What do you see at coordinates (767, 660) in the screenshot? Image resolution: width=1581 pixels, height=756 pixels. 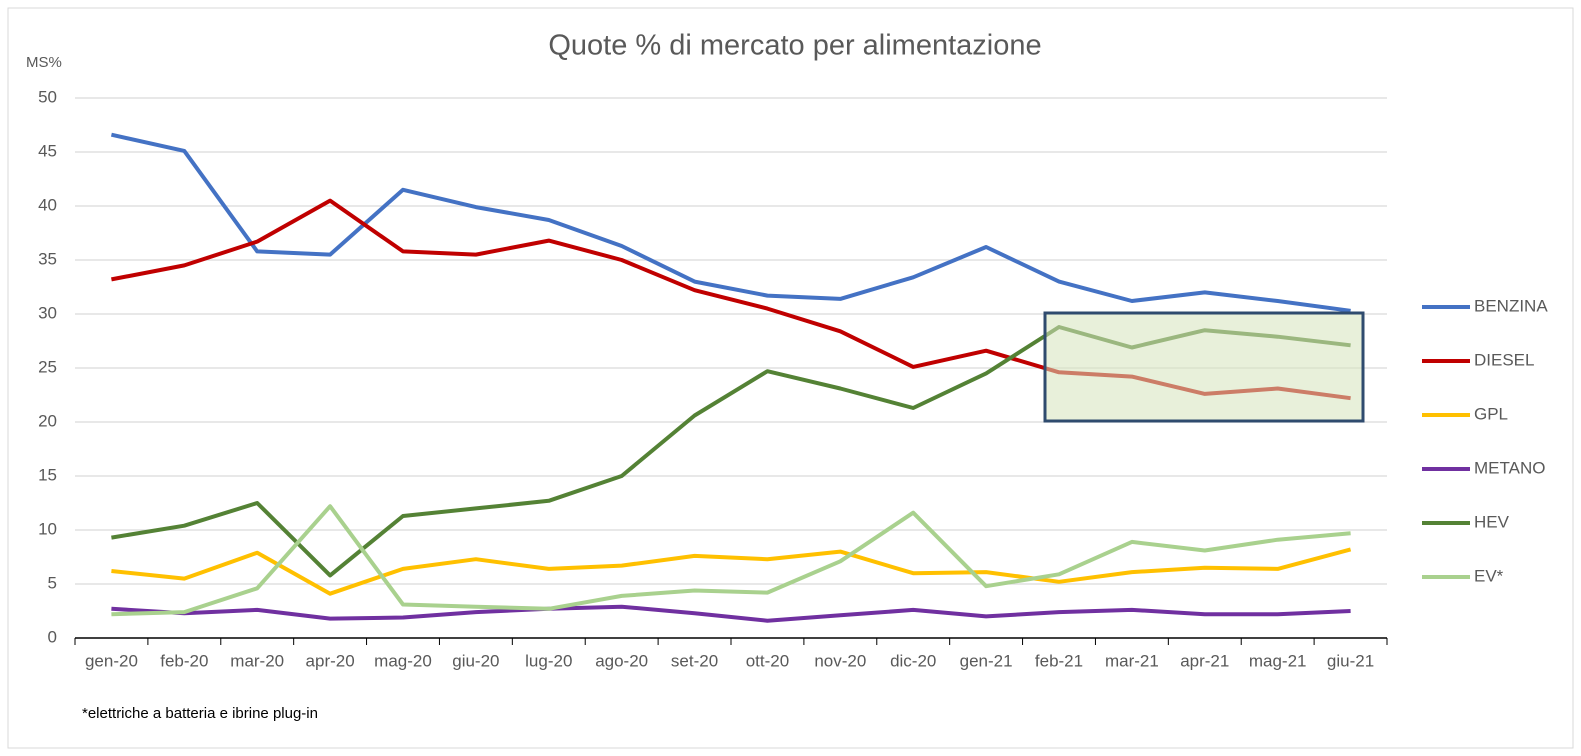 I see `x-tick-label: ott-20` at bounding box center [767, 660].